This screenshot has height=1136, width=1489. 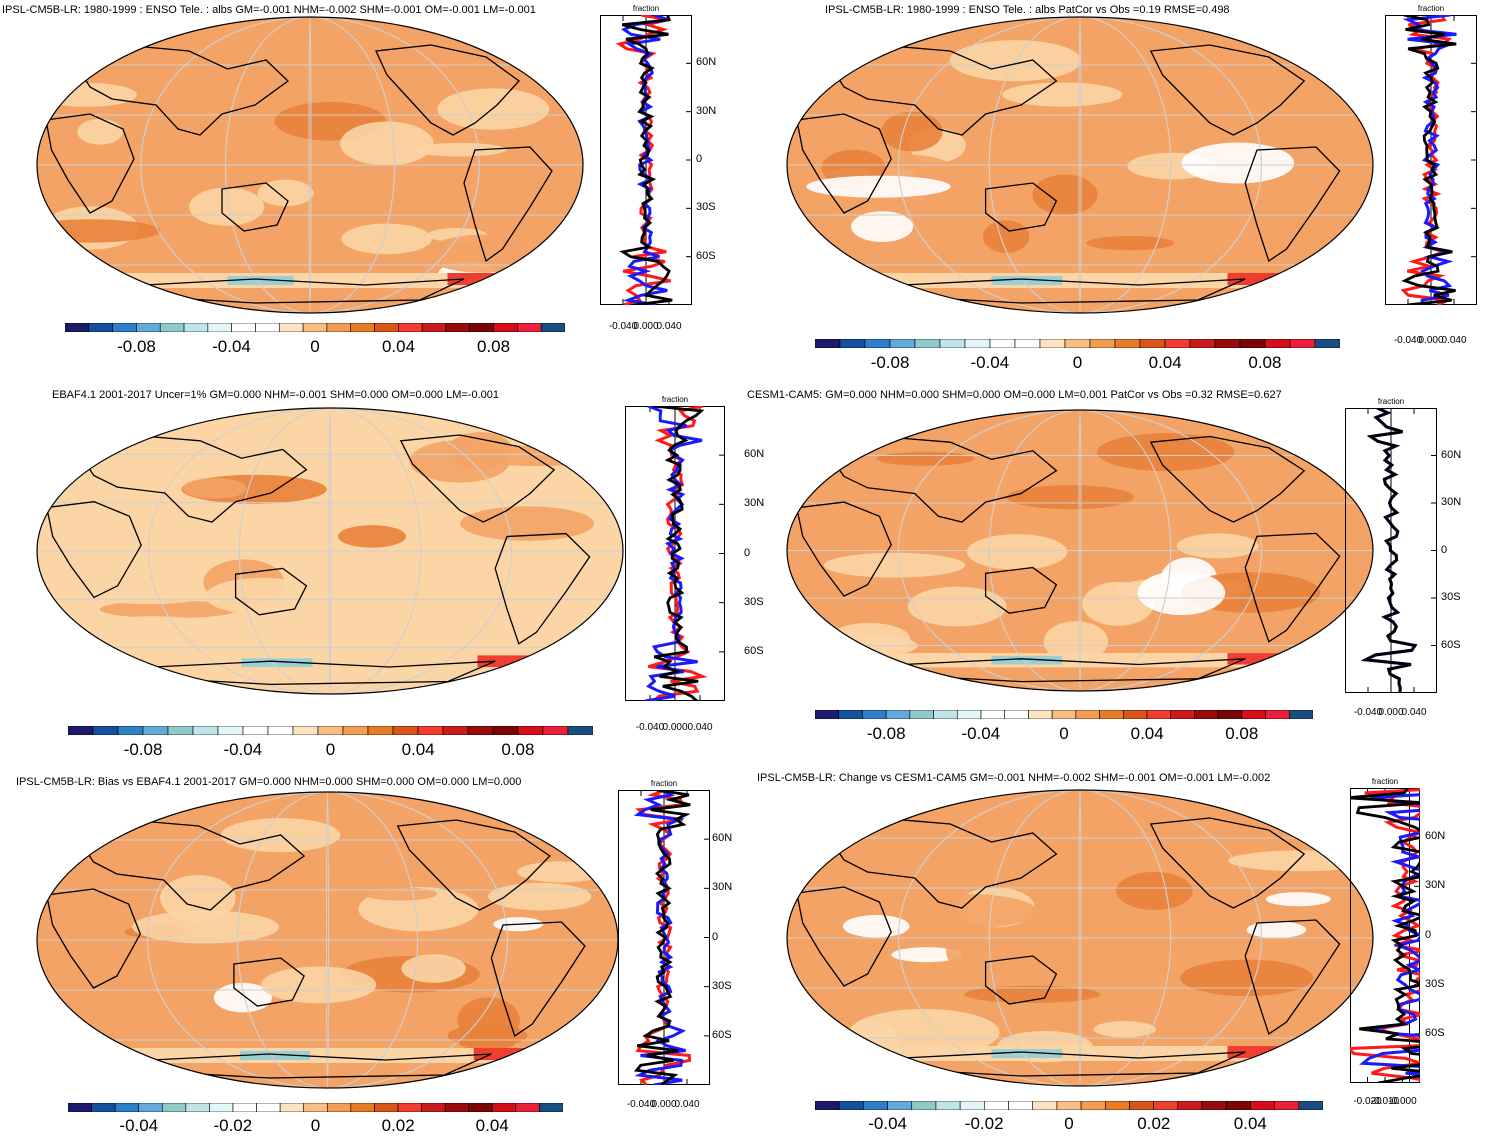 I want to click on zonal-mean-plot, so click(x=1385, y=935).